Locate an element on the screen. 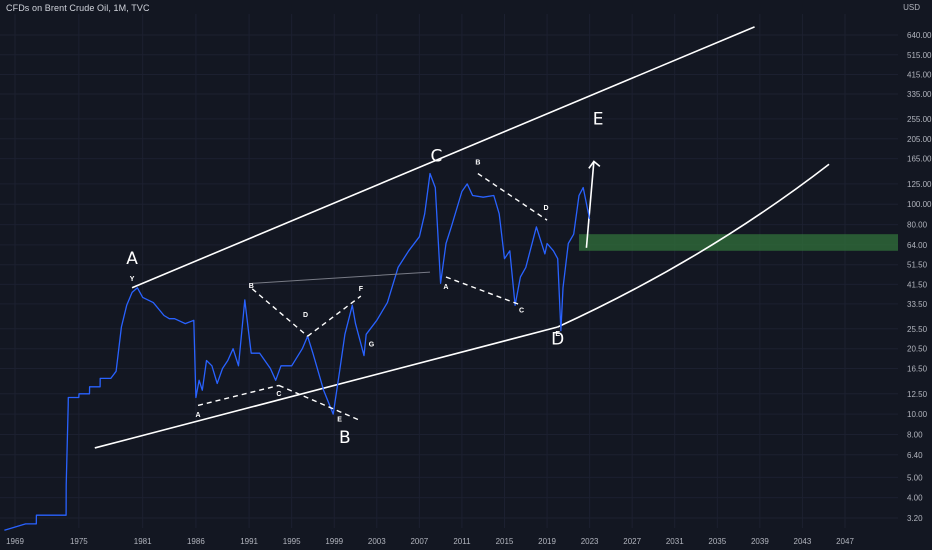  x-tick-label: 1969 is located at coordinates (15, 541).